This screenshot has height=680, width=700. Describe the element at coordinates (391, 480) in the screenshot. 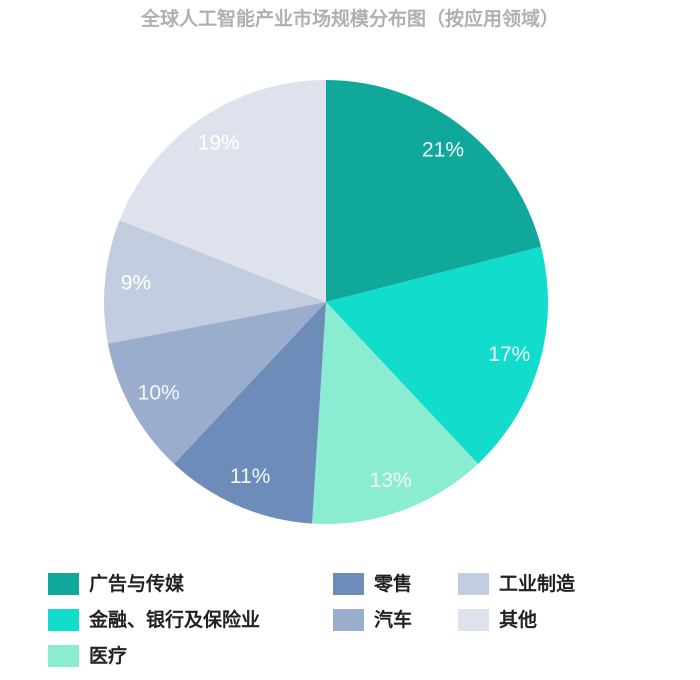

I see `slice-label: 13%` at that location.